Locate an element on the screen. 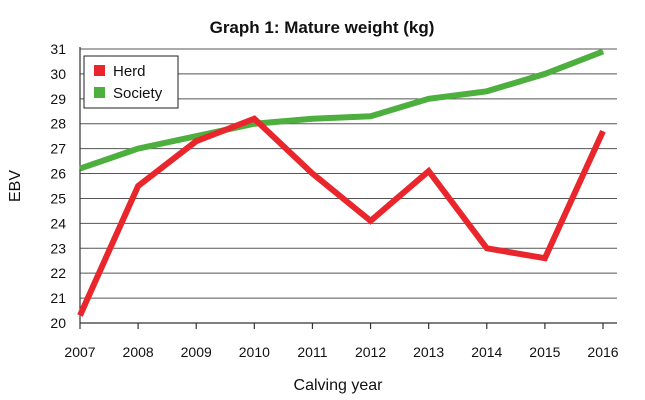 This screenshot has height=400, width=645. legend-swatch-society is located at coordinates (99, 92).